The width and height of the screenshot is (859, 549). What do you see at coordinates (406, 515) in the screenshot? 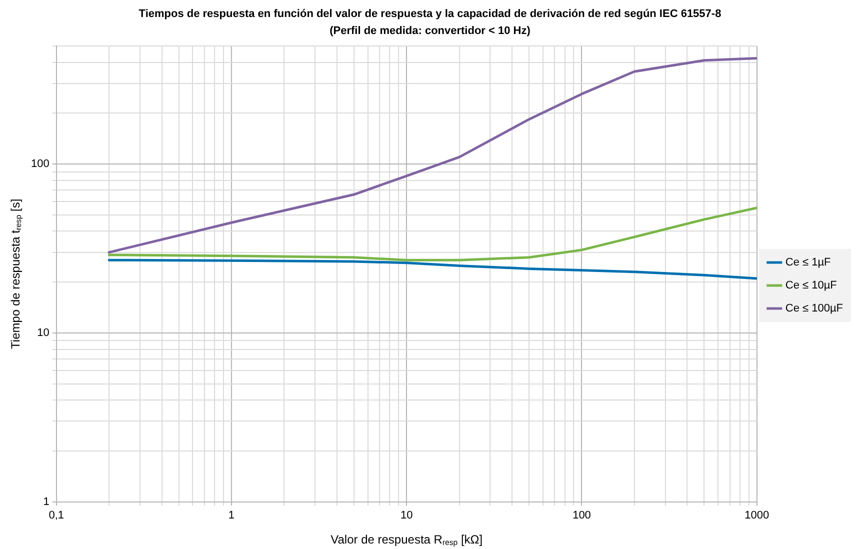
I see `x-tick-label: 10` at bounding box center [406, 515].